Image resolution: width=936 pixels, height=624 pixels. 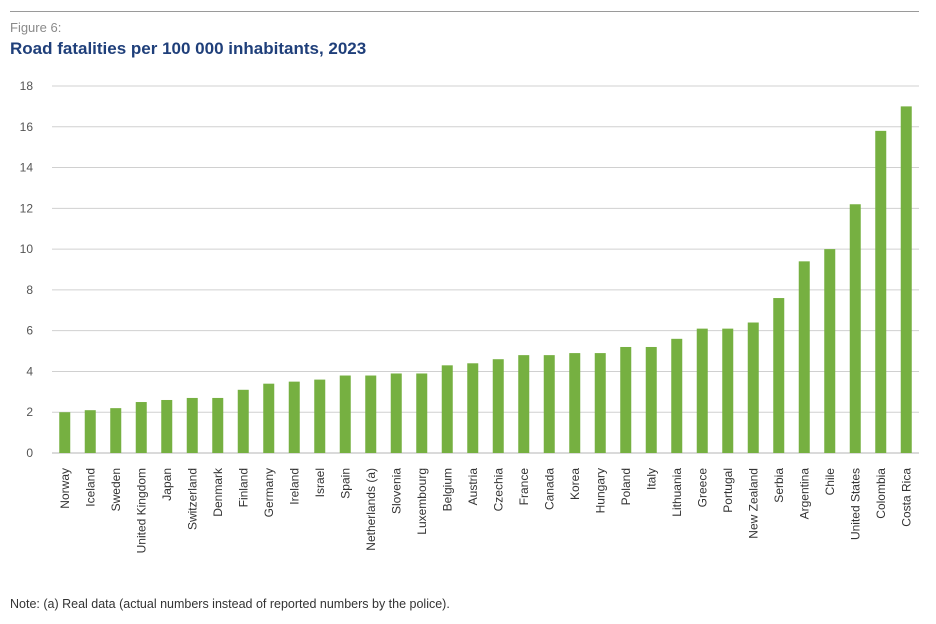 I want to click on x-tick-label: Sweden, so click(x=116, y=489).